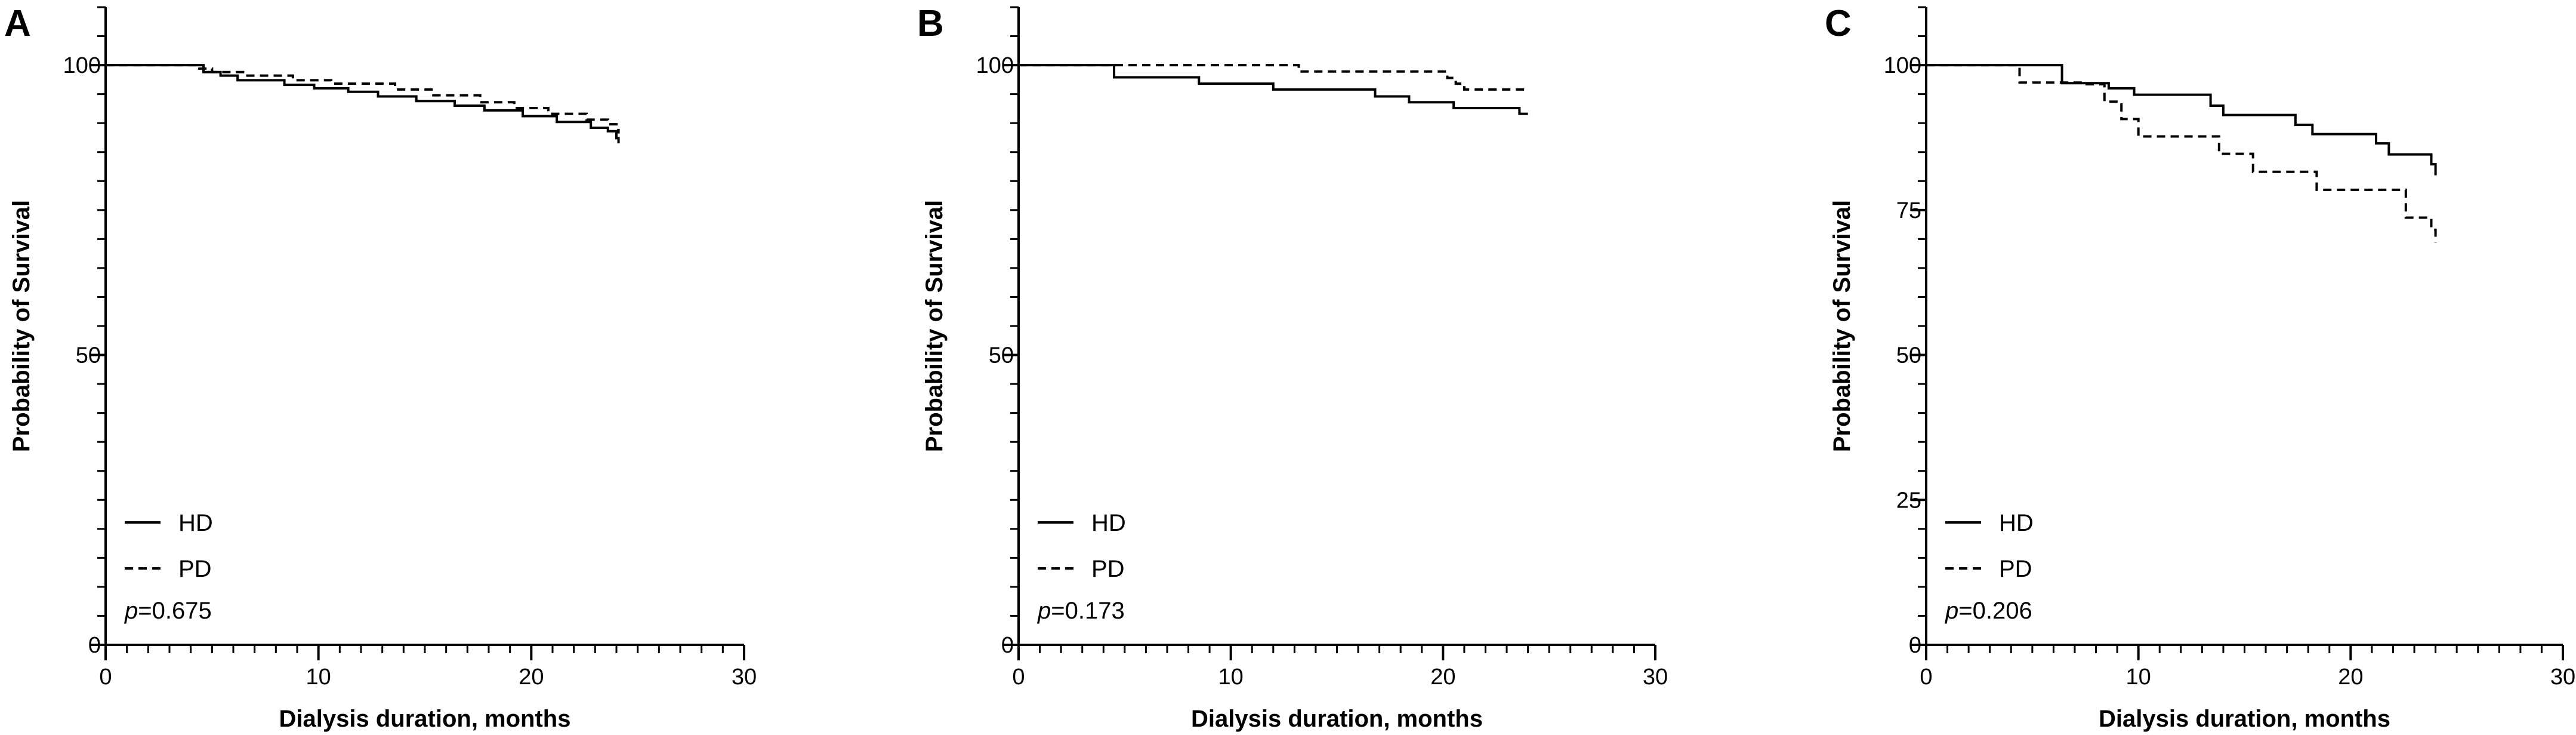 The image size is (2576, 735). I want to click on y-tick-label: 25, so click(1909, 500).